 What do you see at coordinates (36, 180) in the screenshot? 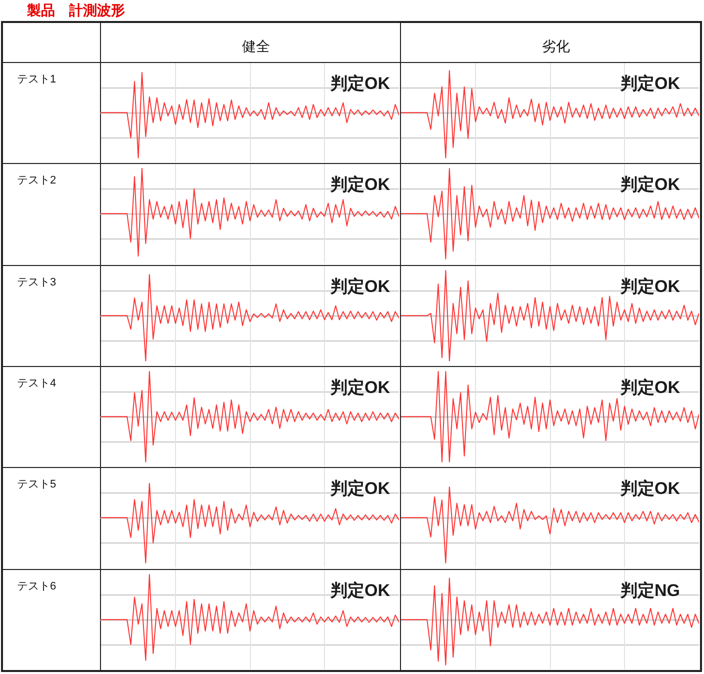
I see `y-axis-title: テスト2` at bounding box center [36, 180].